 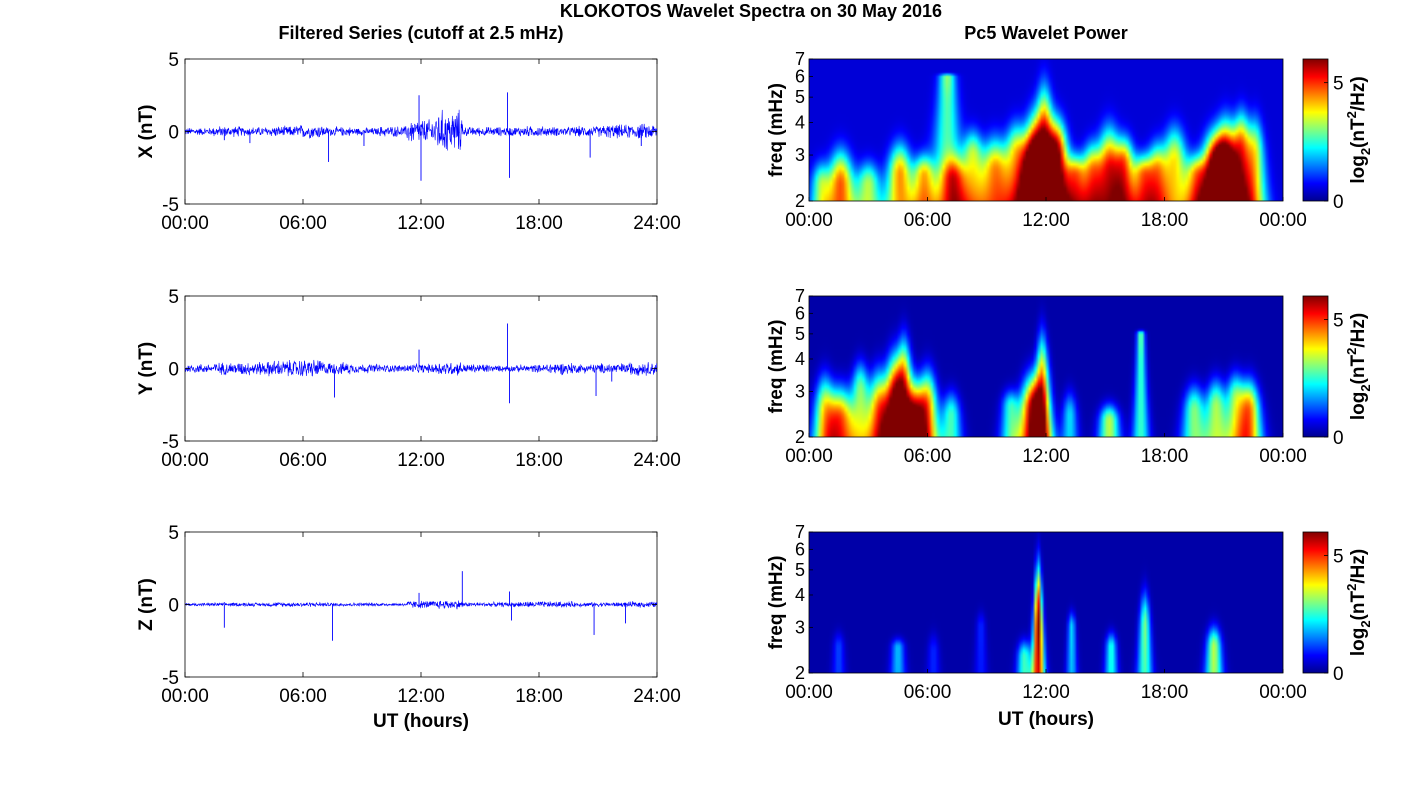 What do you see at coordinates (751, 11) in the screenshot?
I see `figure-title: KLOKOTOS Wavelet Spectra on 30 May 2016` at bounding box center [751, 11].